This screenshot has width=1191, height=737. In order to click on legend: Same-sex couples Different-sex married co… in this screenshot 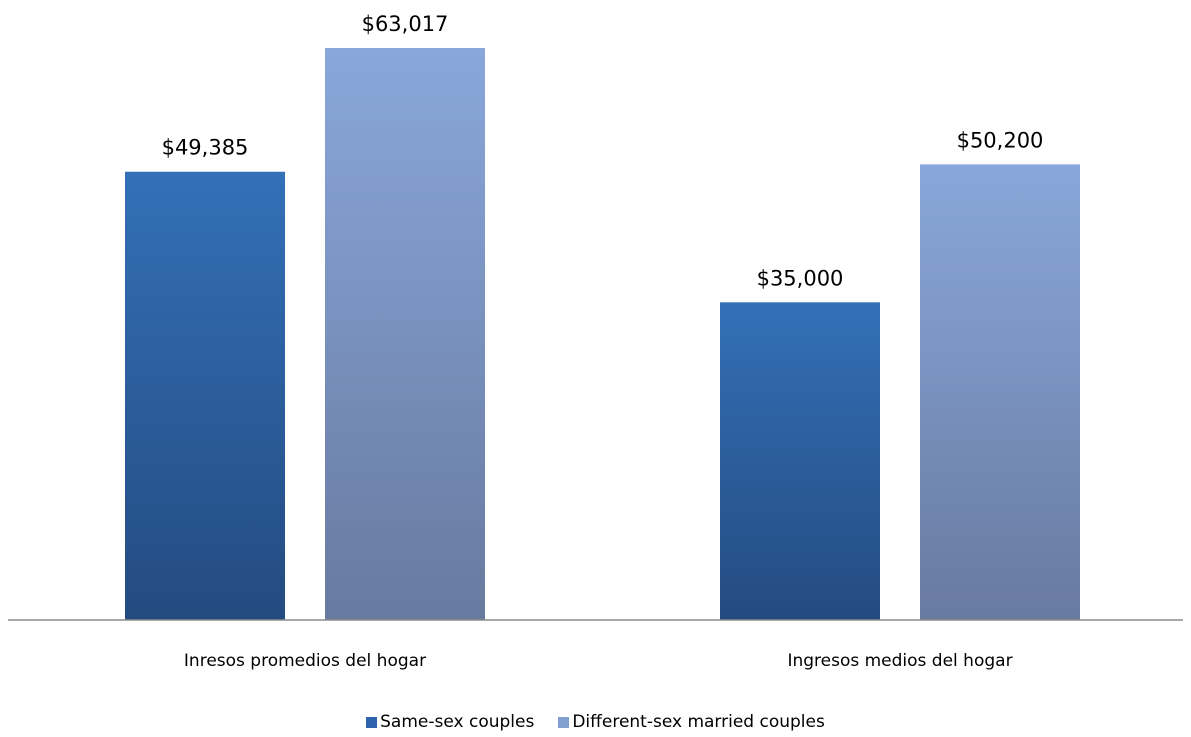, I will do `click(595, 722)`.